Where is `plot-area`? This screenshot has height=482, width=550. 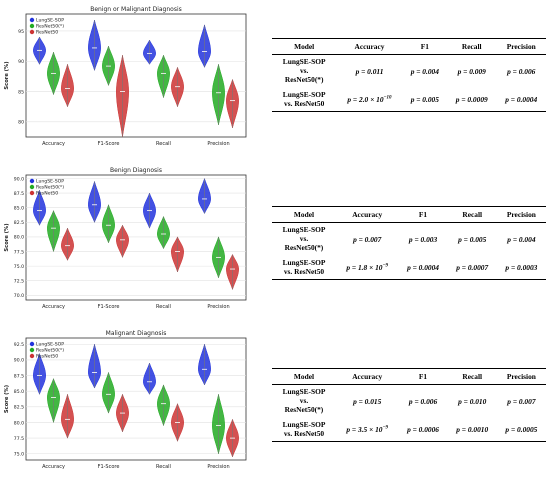 plot-area is located at coordinates (136, 237).